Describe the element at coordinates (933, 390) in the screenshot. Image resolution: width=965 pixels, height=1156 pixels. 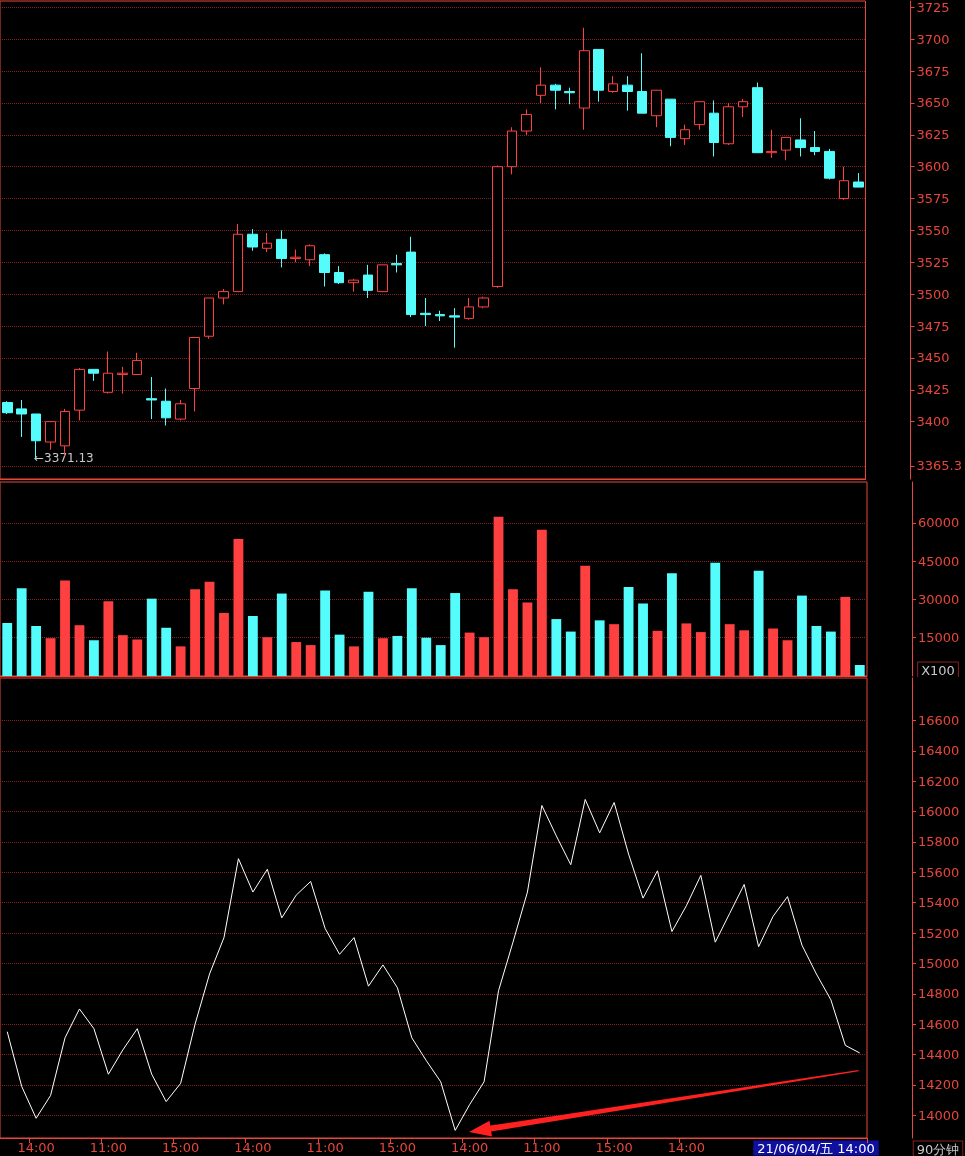
I see `y-tick-label: 3425` at that location.